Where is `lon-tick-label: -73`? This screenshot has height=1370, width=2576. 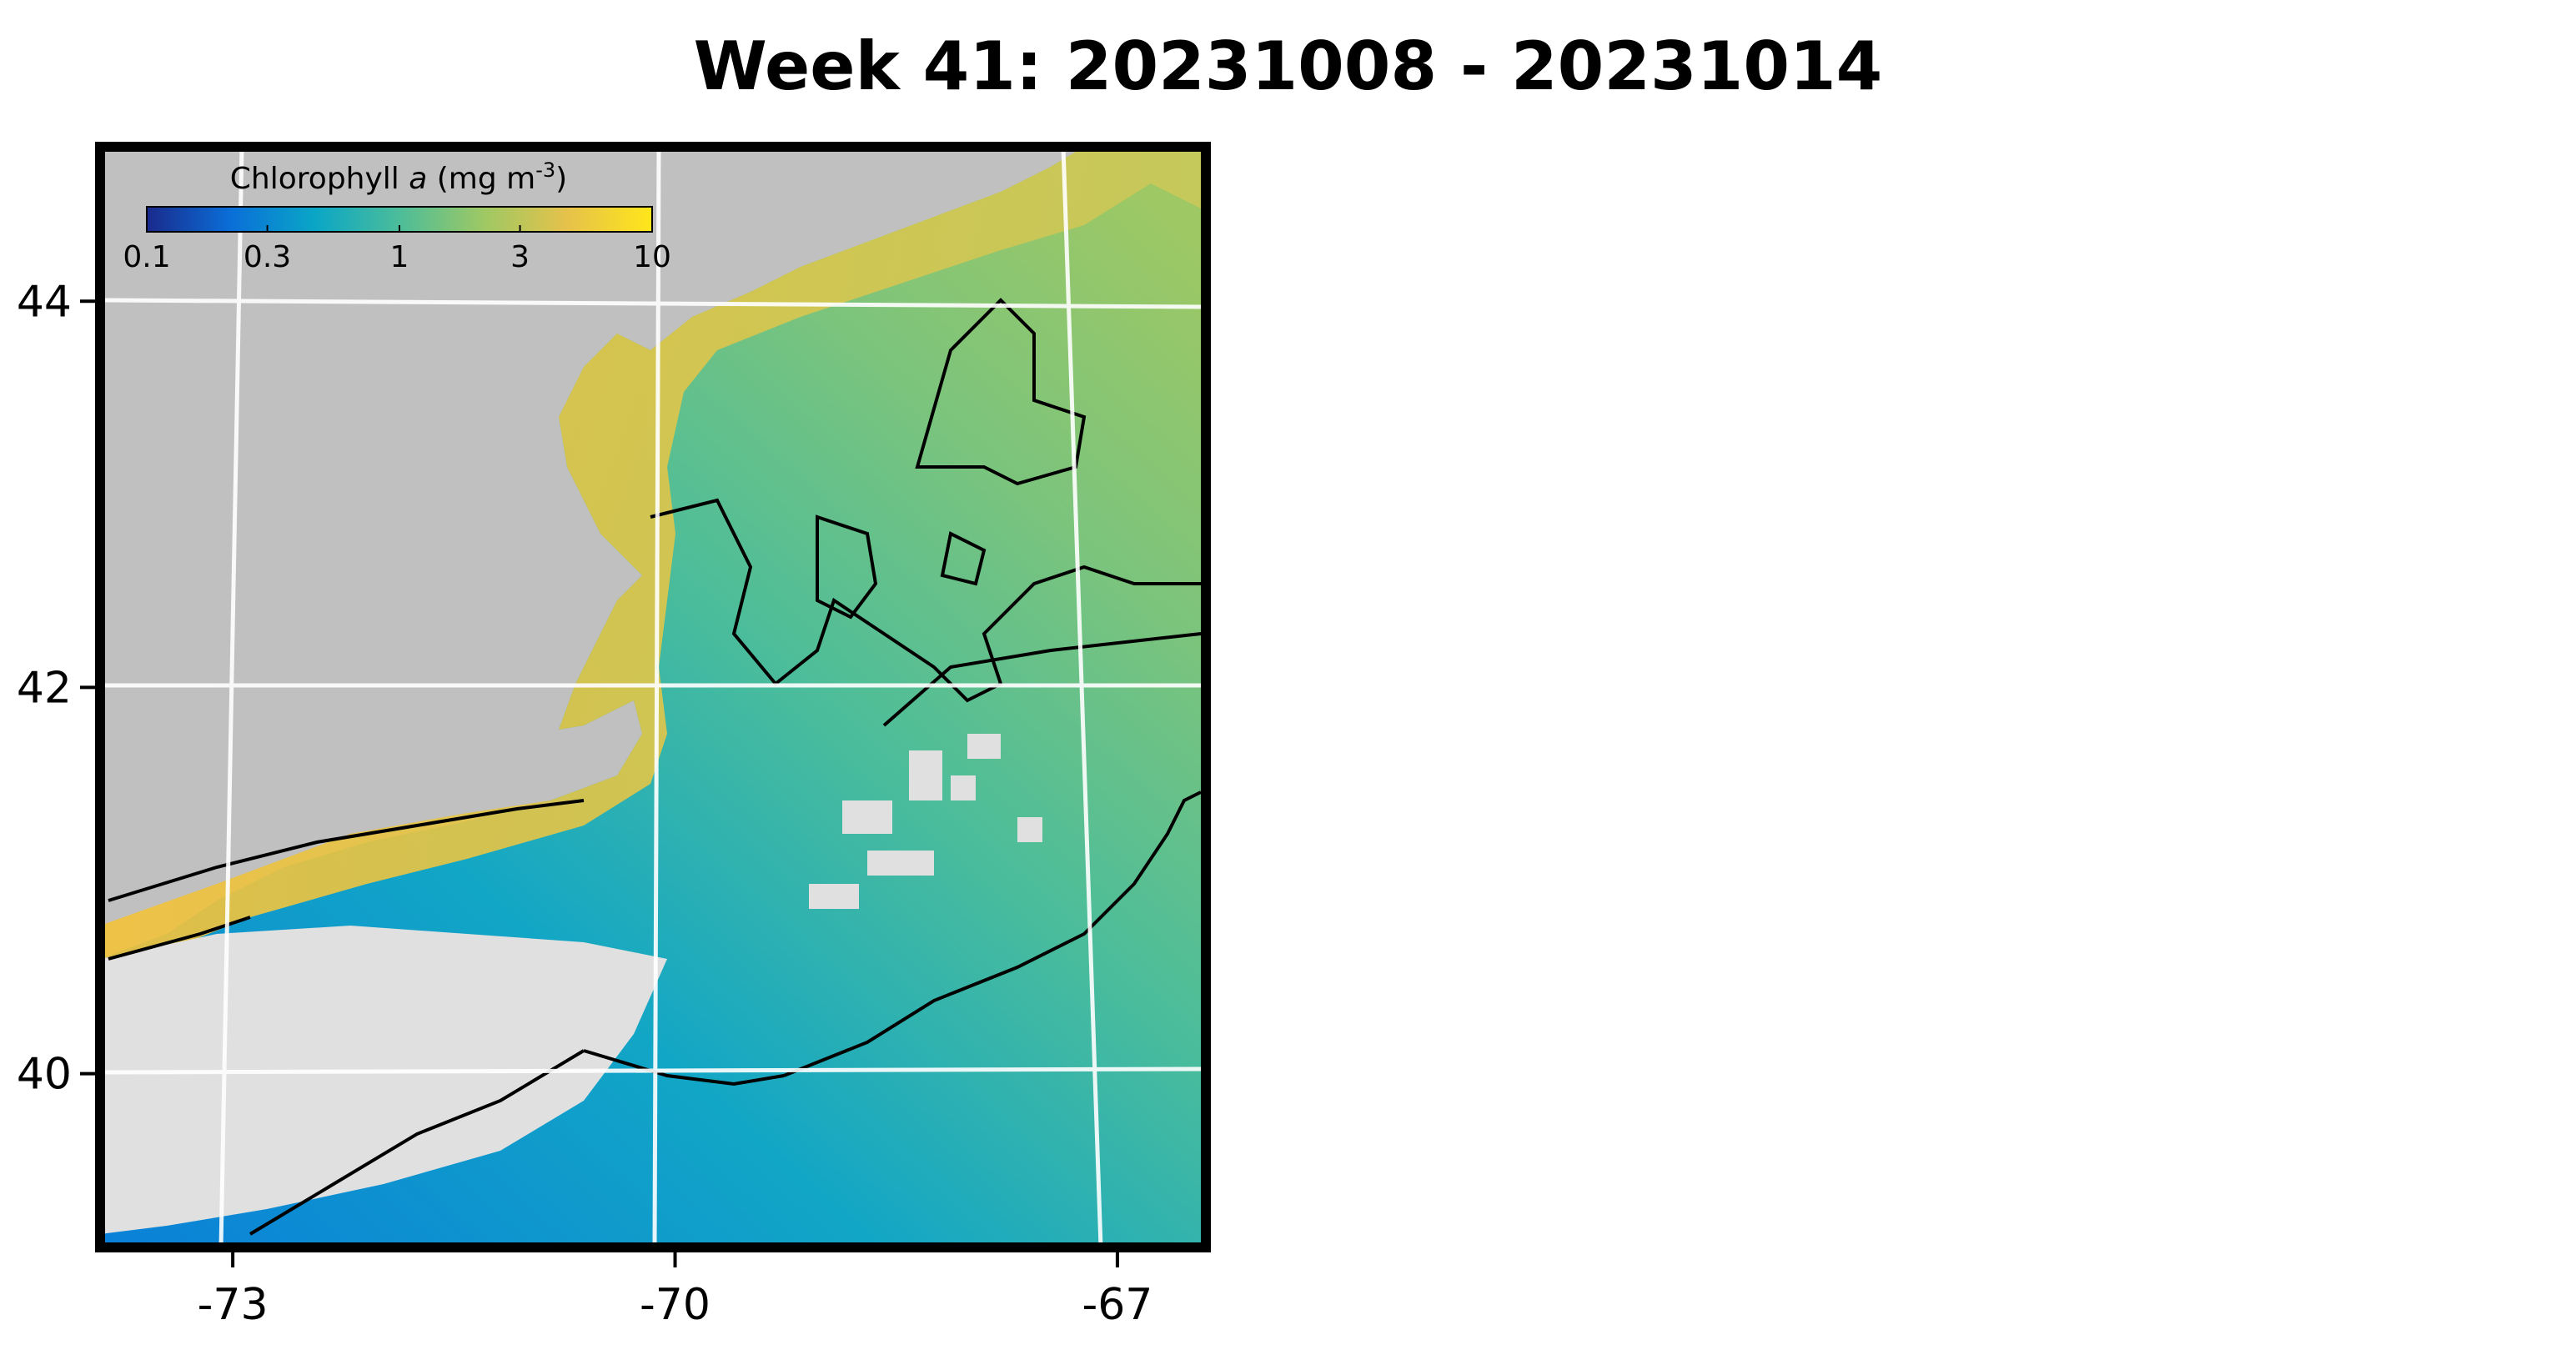 lon-tick-label: -73 is located at coordinates (233, 1305).